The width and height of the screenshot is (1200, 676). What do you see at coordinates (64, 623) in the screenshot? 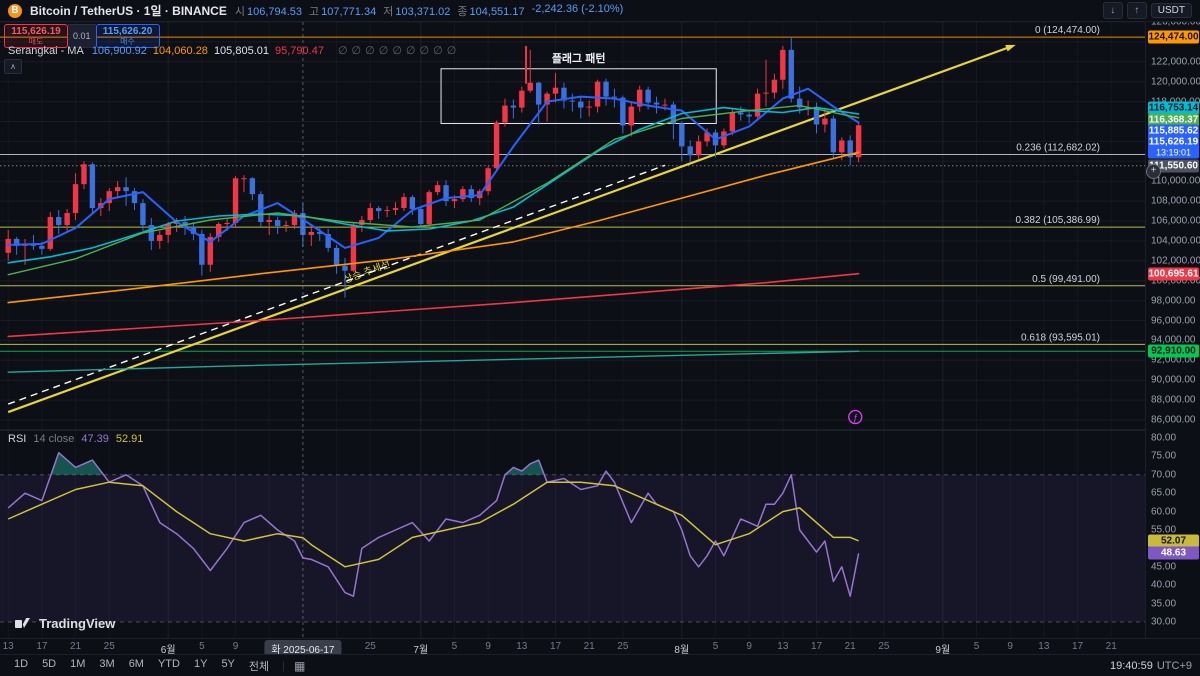
I see `tradingview-watermark: TradingView` at bounding box center [64, 623].